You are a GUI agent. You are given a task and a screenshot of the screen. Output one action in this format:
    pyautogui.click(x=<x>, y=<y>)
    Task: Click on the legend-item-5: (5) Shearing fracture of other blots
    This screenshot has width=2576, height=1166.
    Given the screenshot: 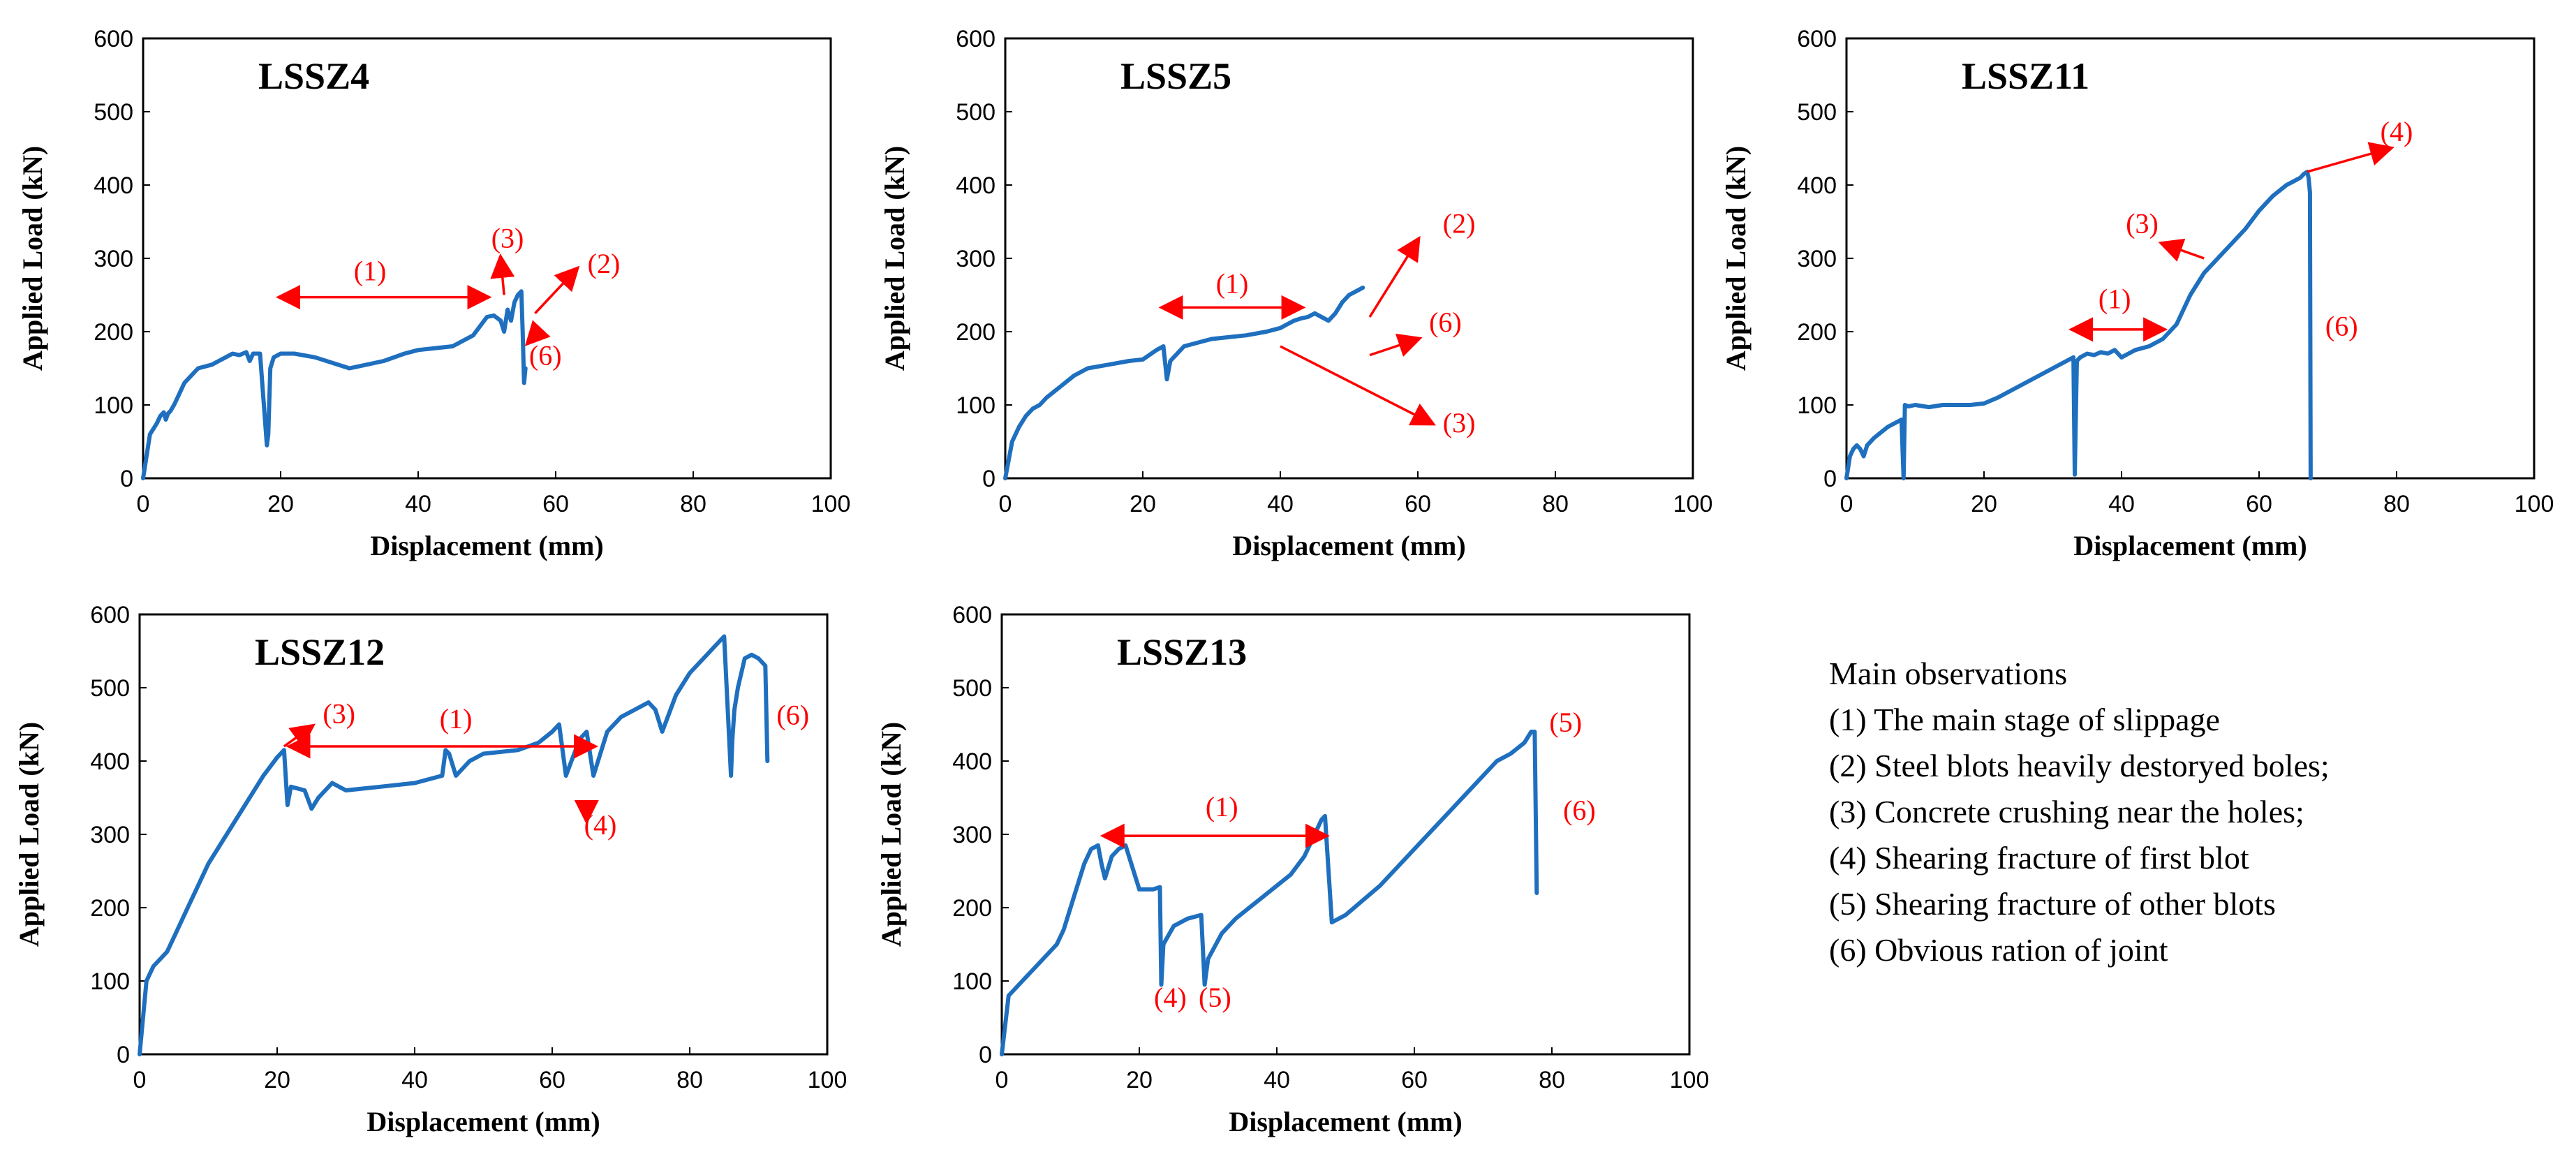 What is the action you would take?
    pyautogui.click(x=2052, y=904)
    